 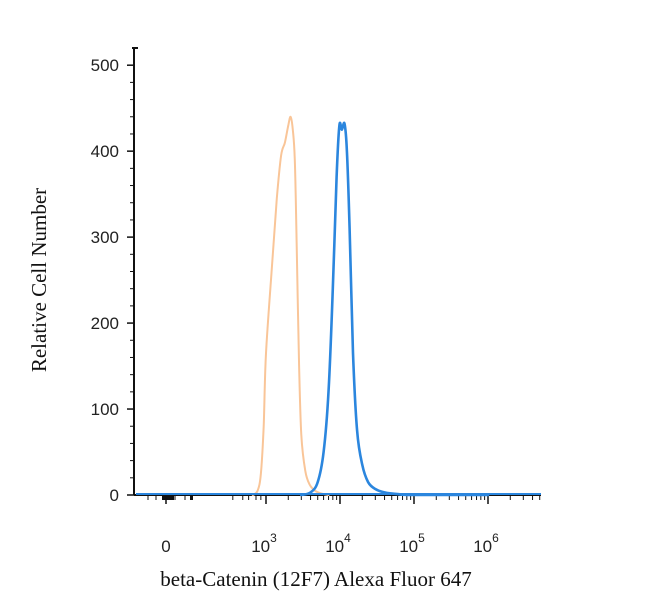 What do you see at coordinates (105, 409) in the screenshot?
I see `y-tick-label: 100` at bounding box center [105, 409].